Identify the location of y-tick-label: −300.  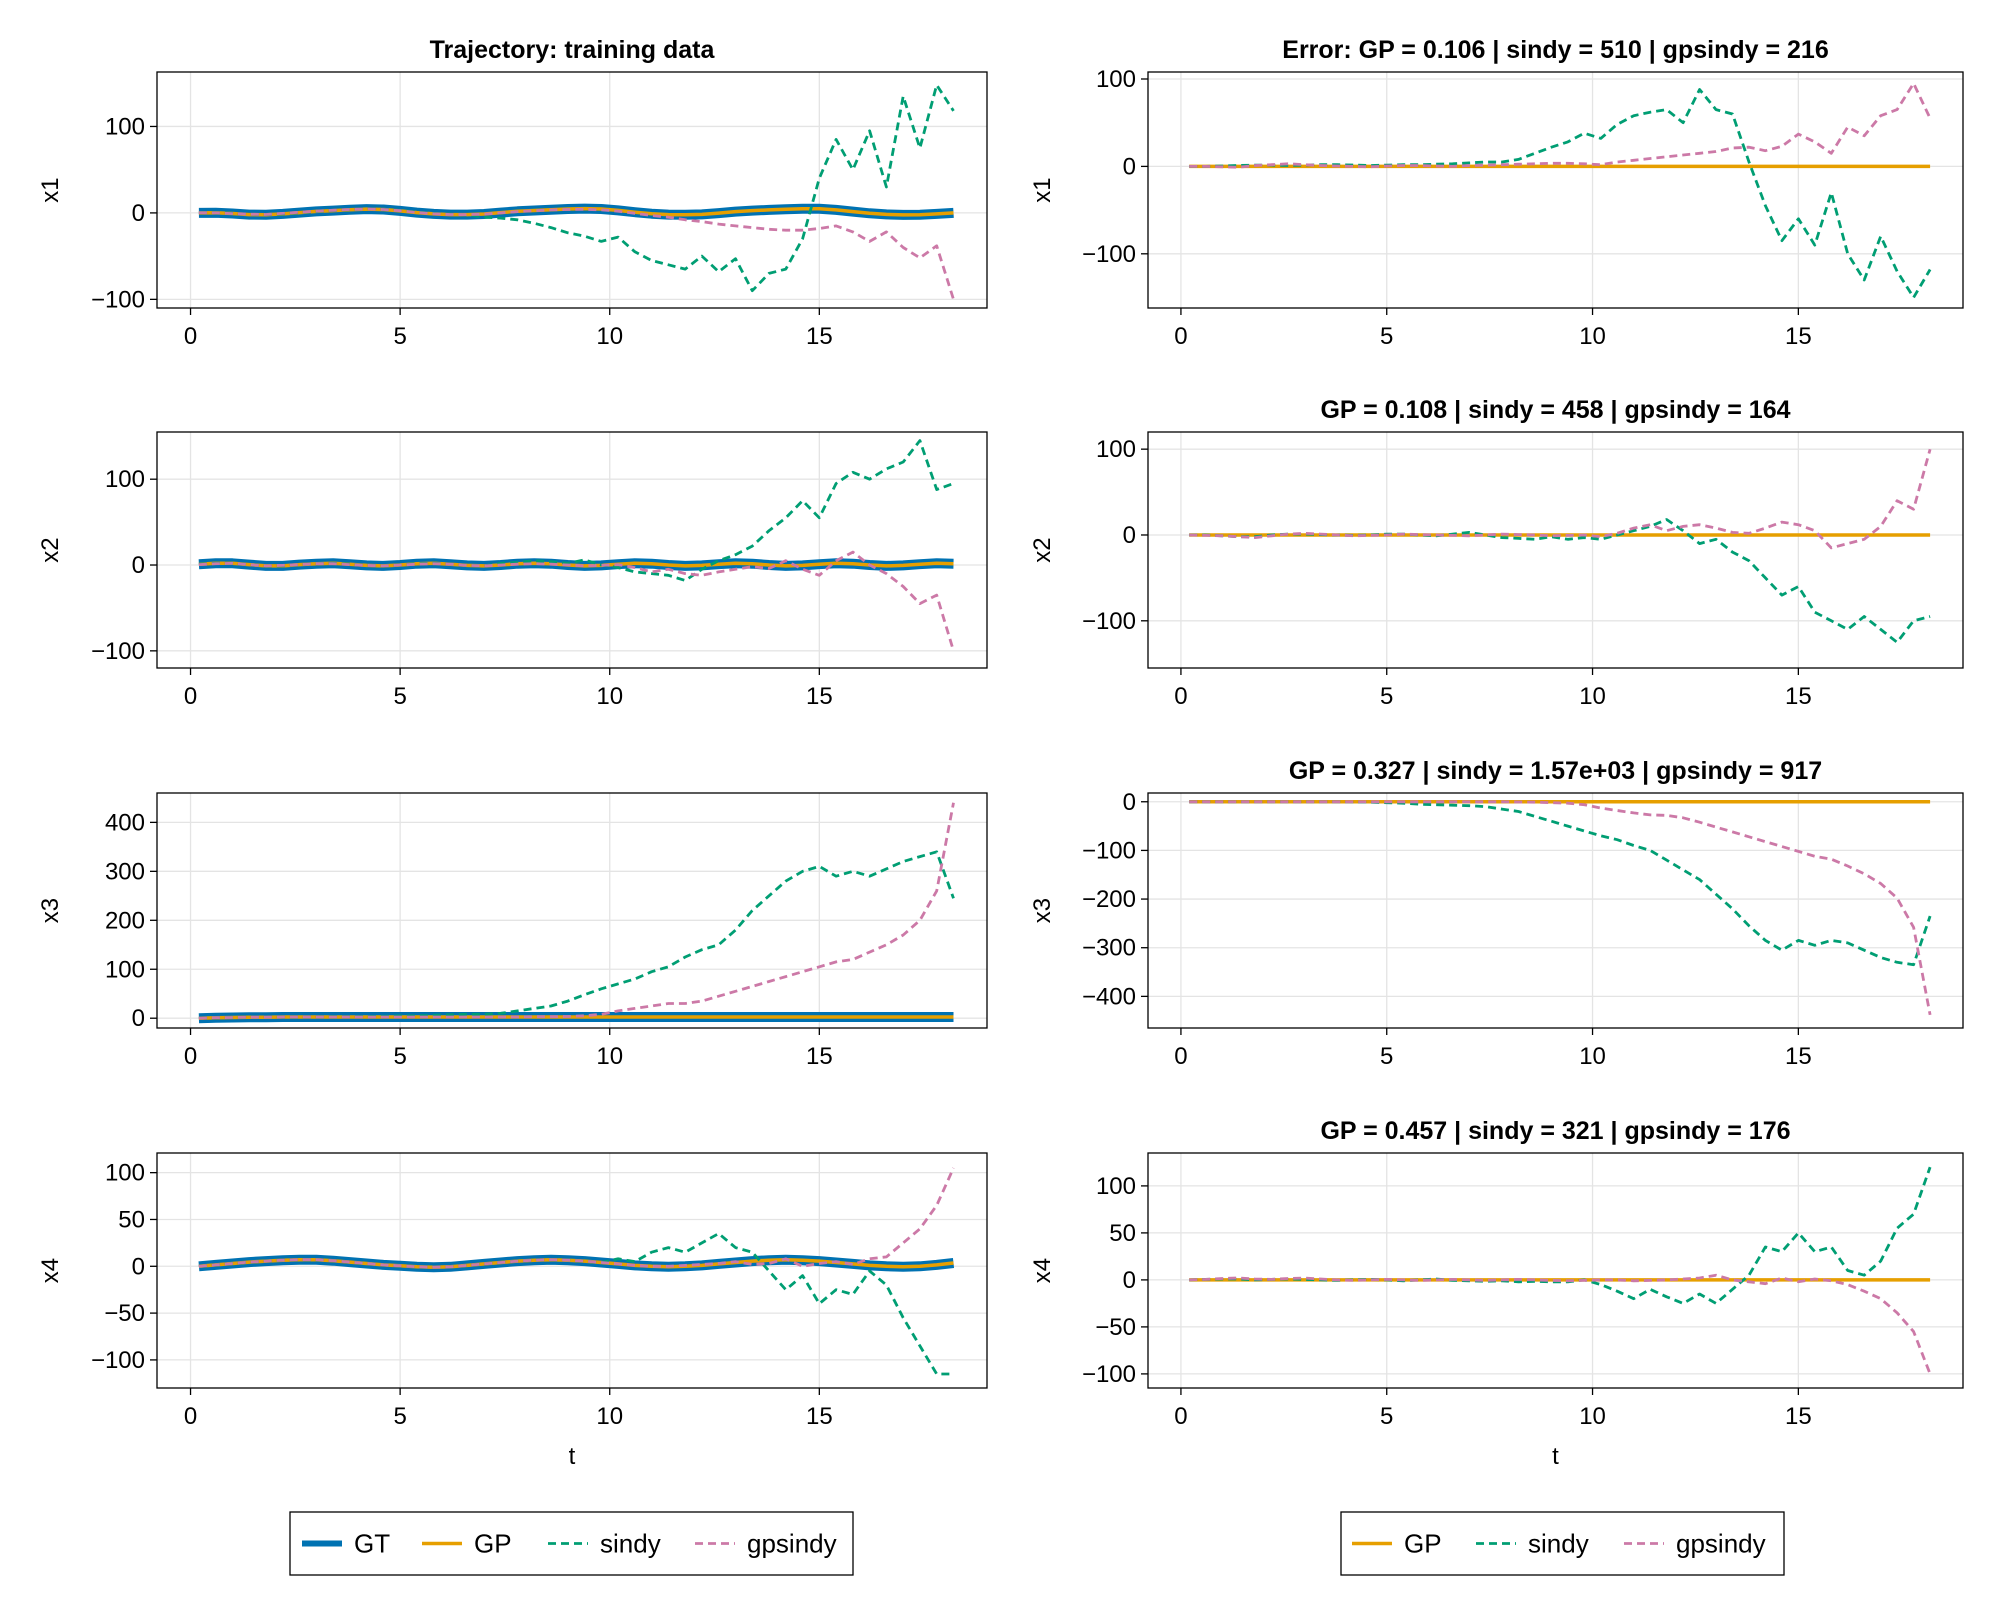
(1109, 948).